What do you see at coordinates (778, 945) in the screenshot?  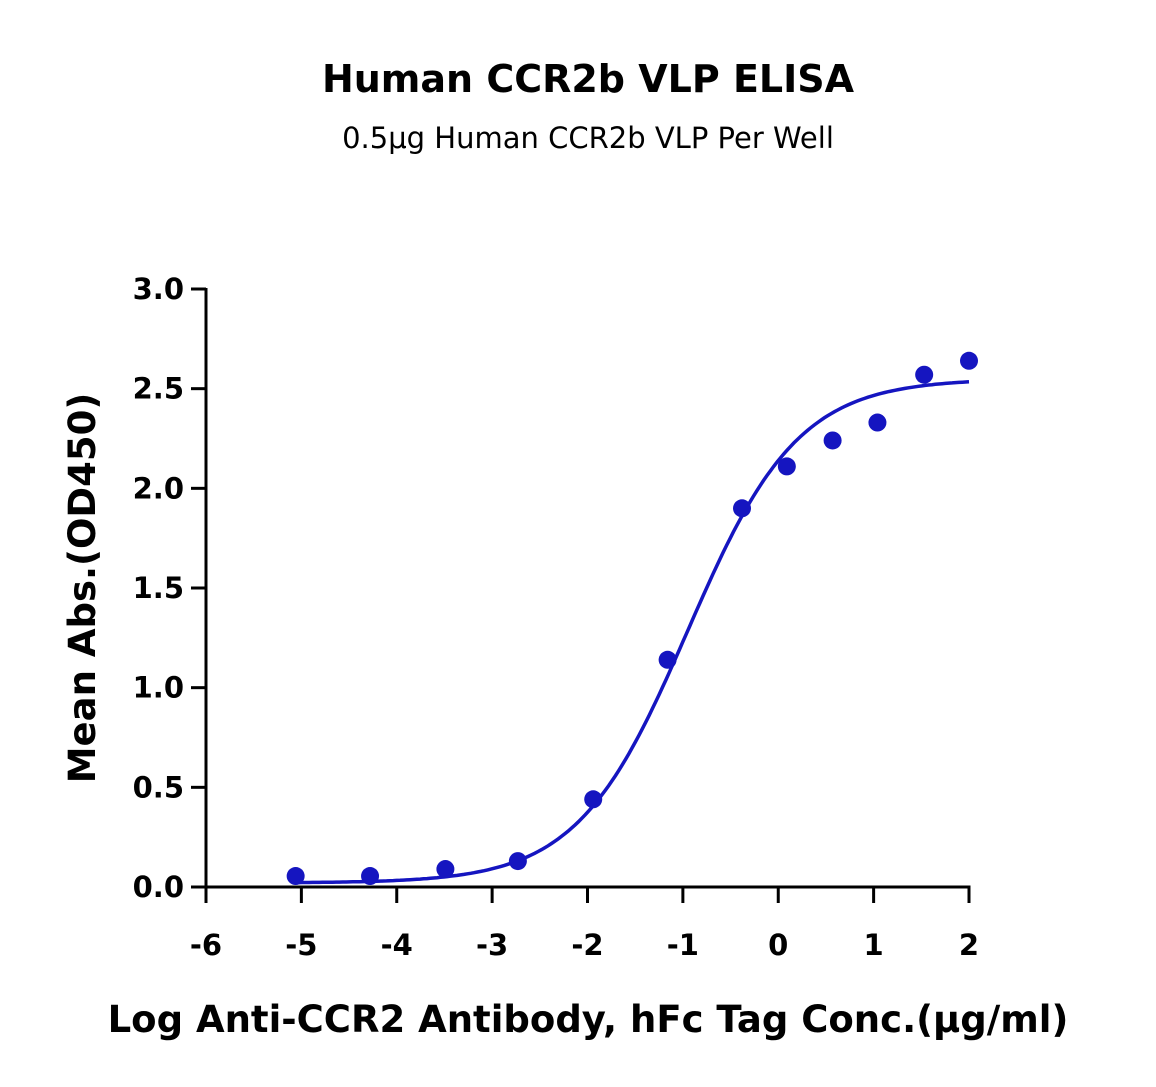 I see `x-tick-label: 0` at bounding box center [778, 945].